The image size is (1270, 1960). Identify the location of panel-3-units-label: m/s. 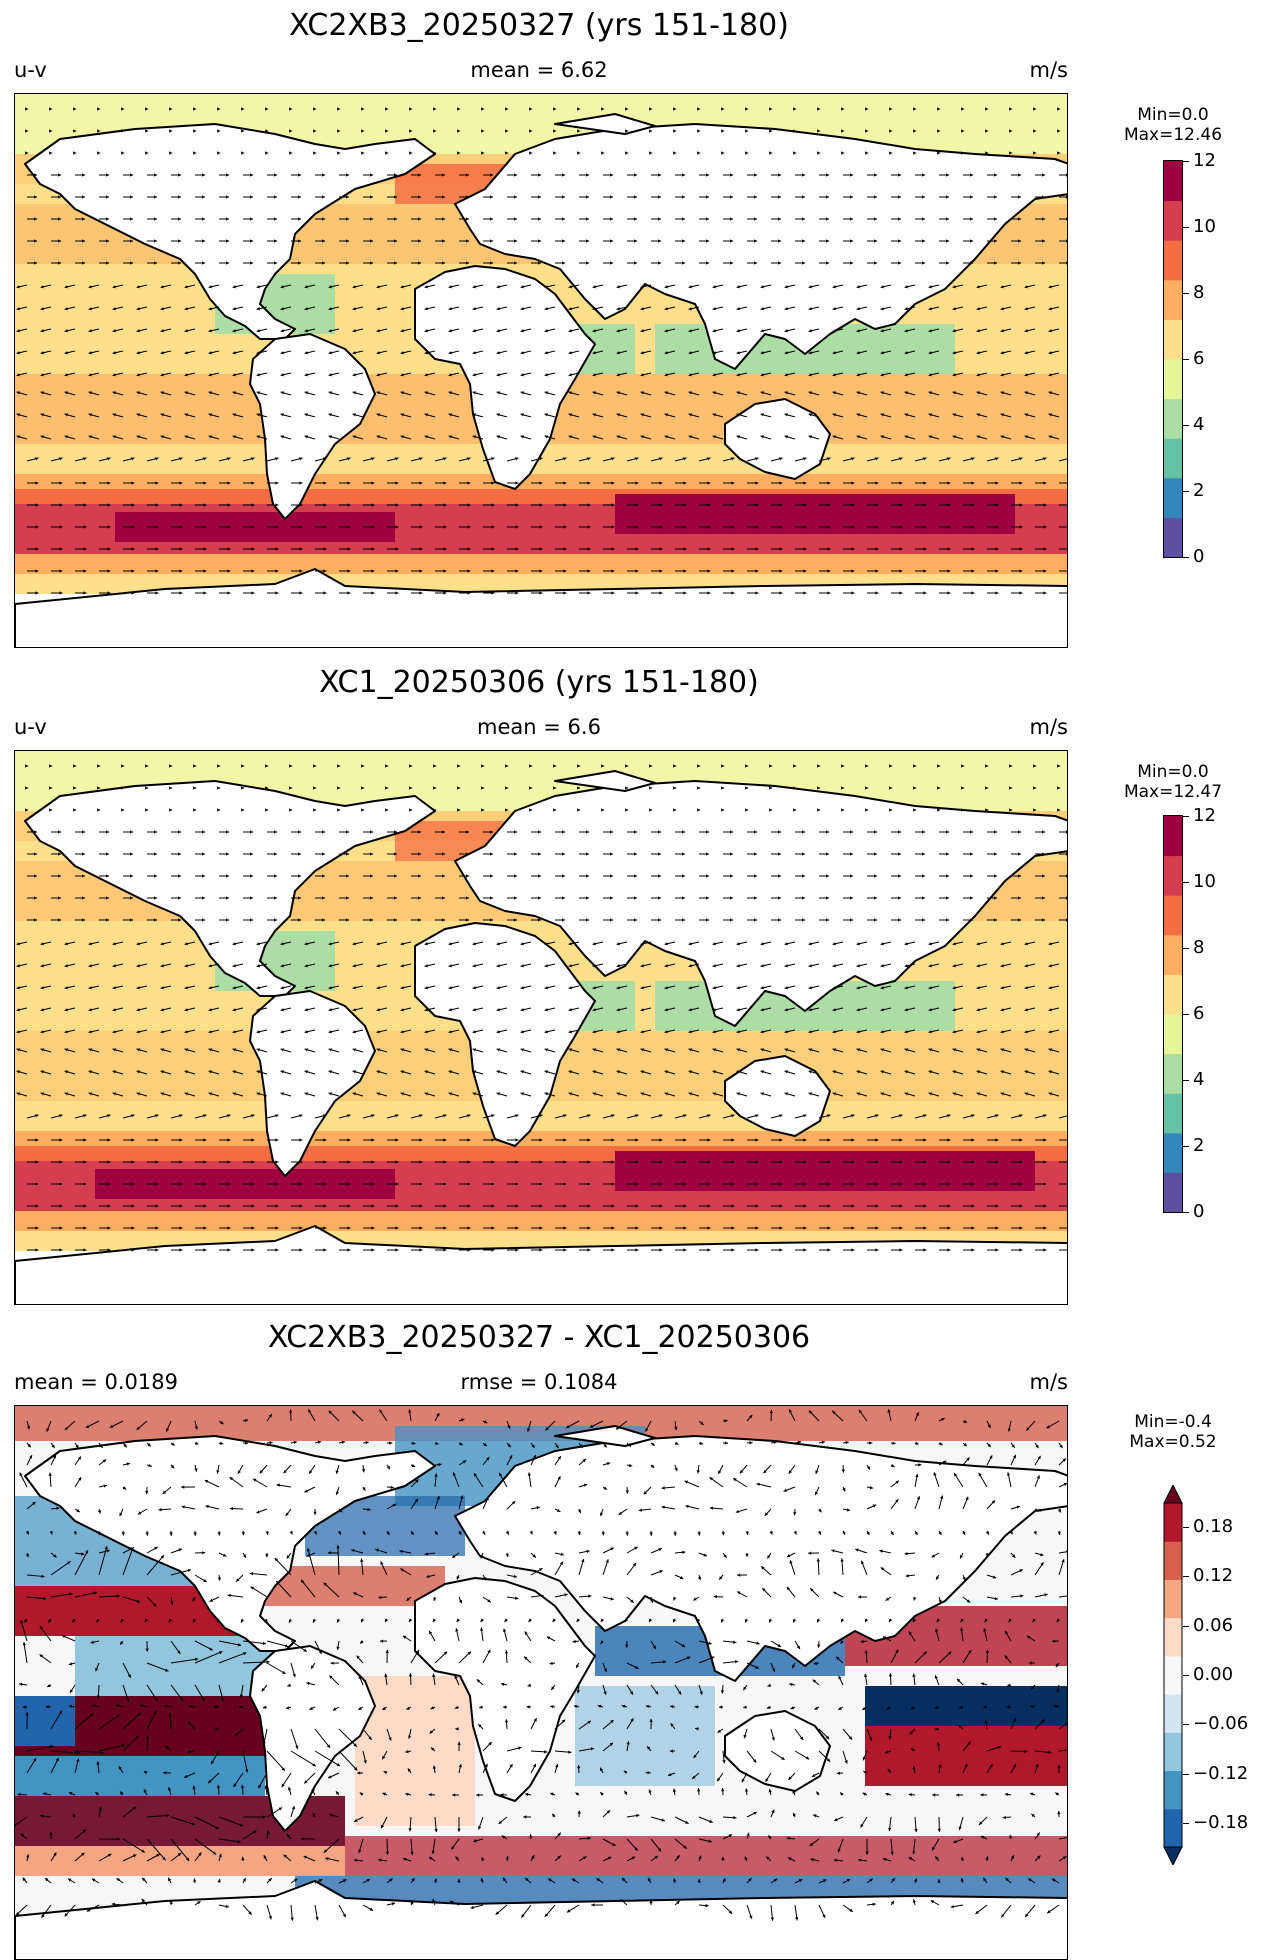
(1049, 1382).